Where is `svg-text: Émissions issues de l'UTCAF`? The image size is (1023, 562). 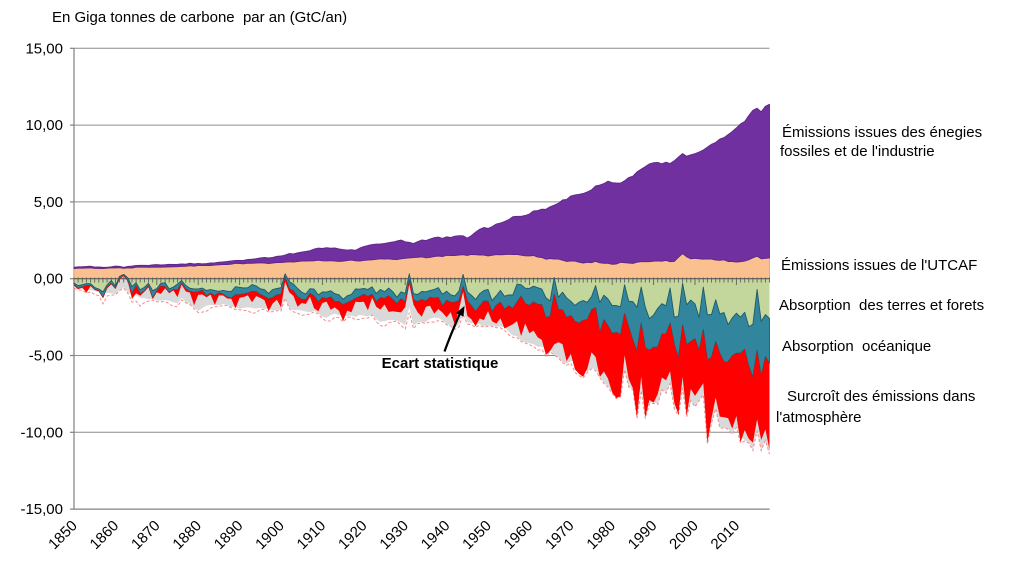
svg-text: Émissions issues de l'UTCAF is located at coordinates (879, 265).